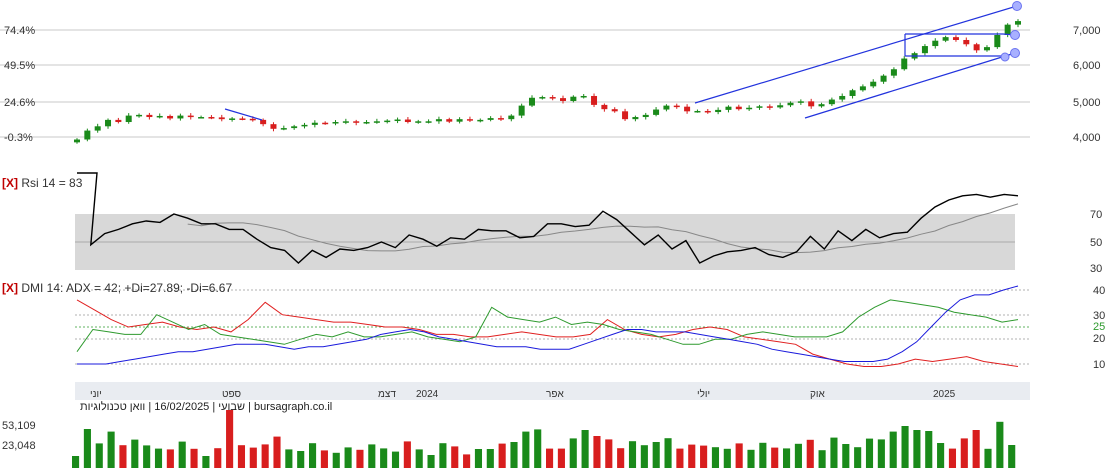 This screenshot has height=468, width=1105. I want to click on rsi-title-text: Rsi 14 = 83, so click(52, 183).